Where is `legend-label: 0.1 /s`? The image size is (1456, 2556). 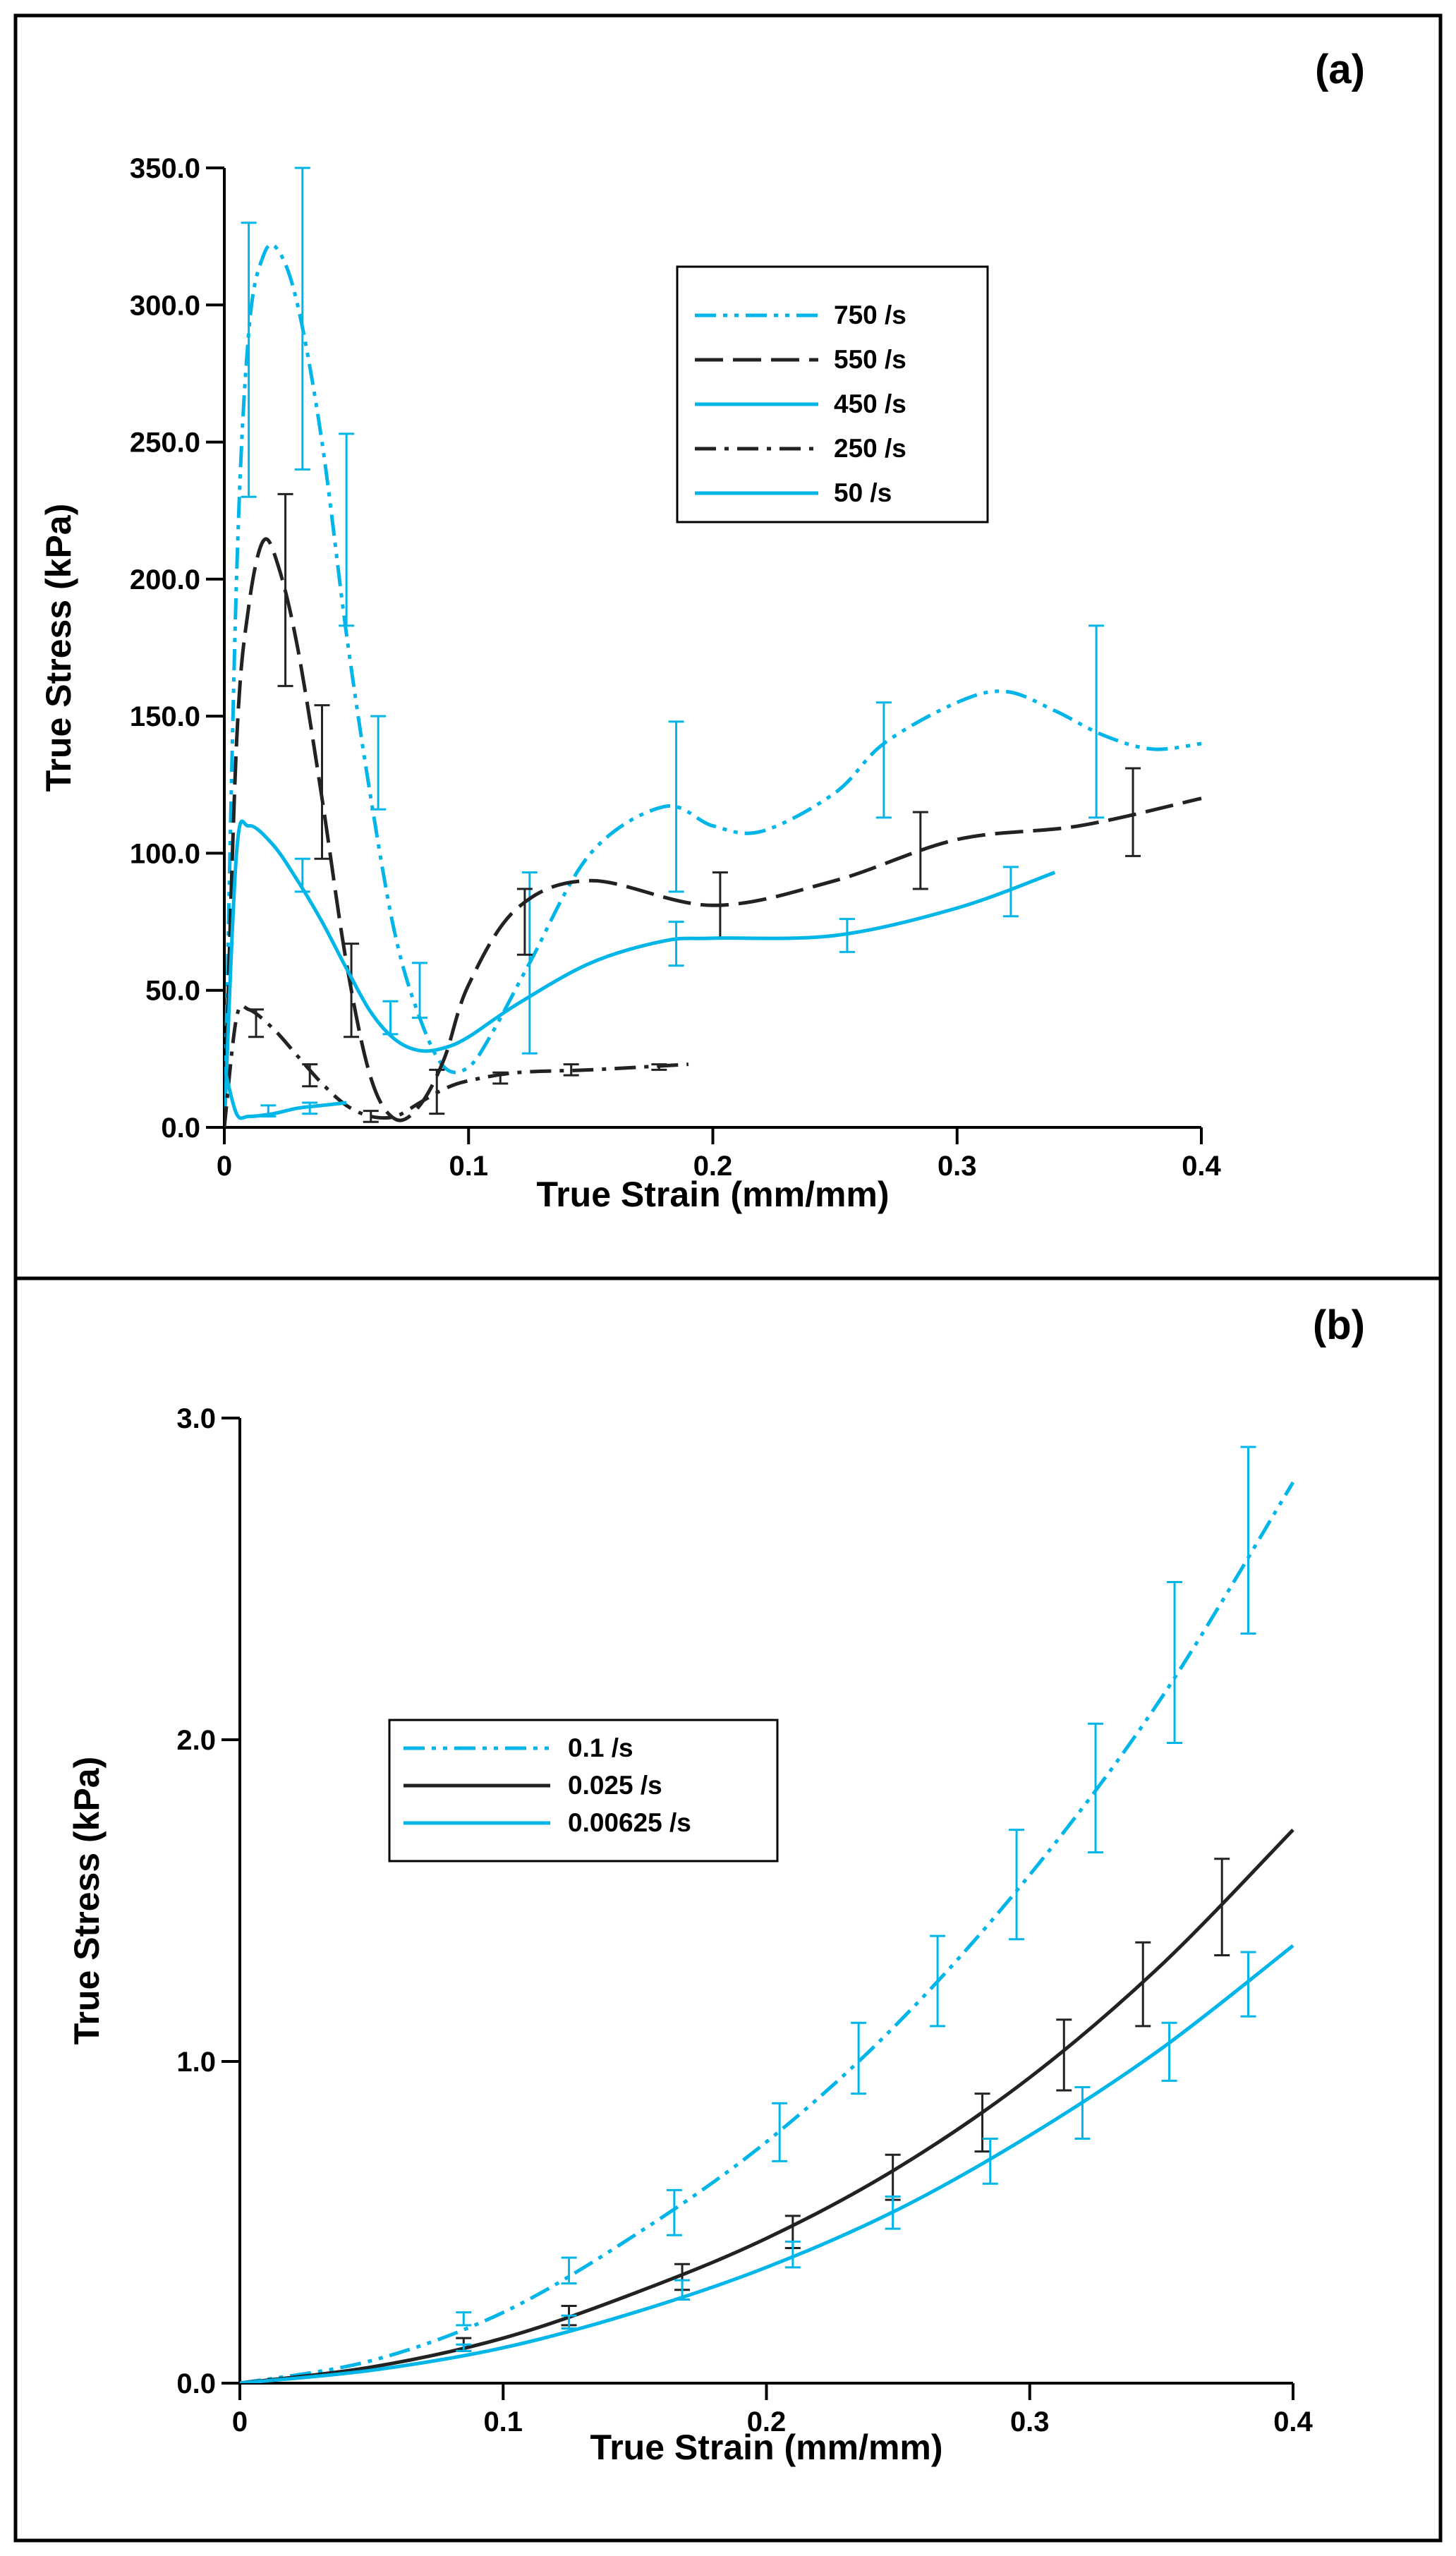
legend-label: 0.1 /s is located at coordinates (600, 1747).